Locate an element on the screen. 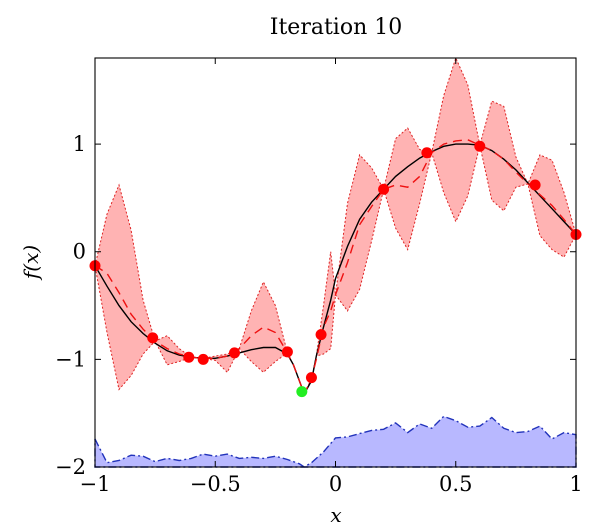 The height and width of the screenshot is (531, 604). y-tick-label: −2 is located at coordinates (70, 467).